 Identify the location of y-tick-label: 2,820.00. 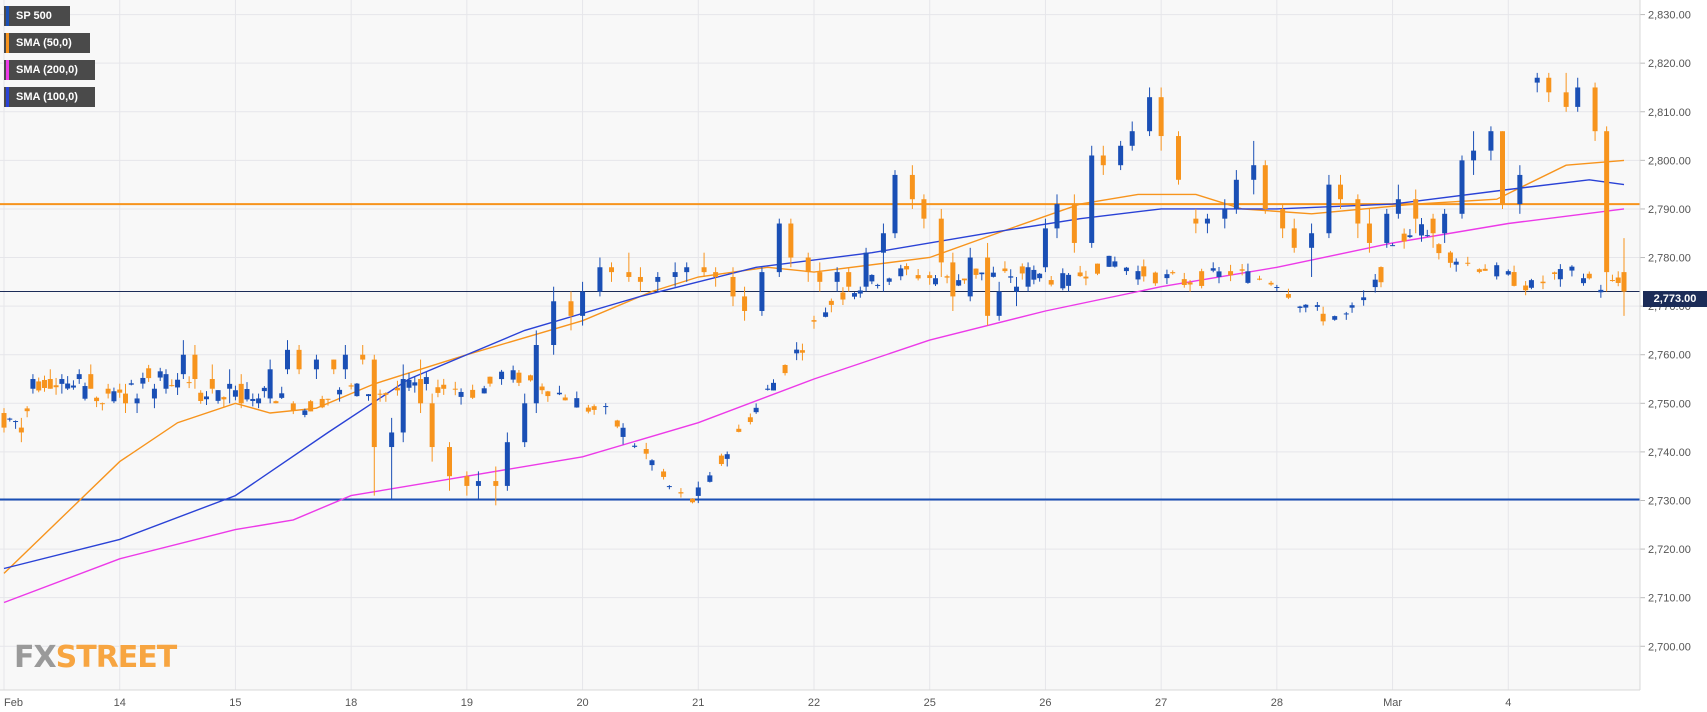
(1669, 64).